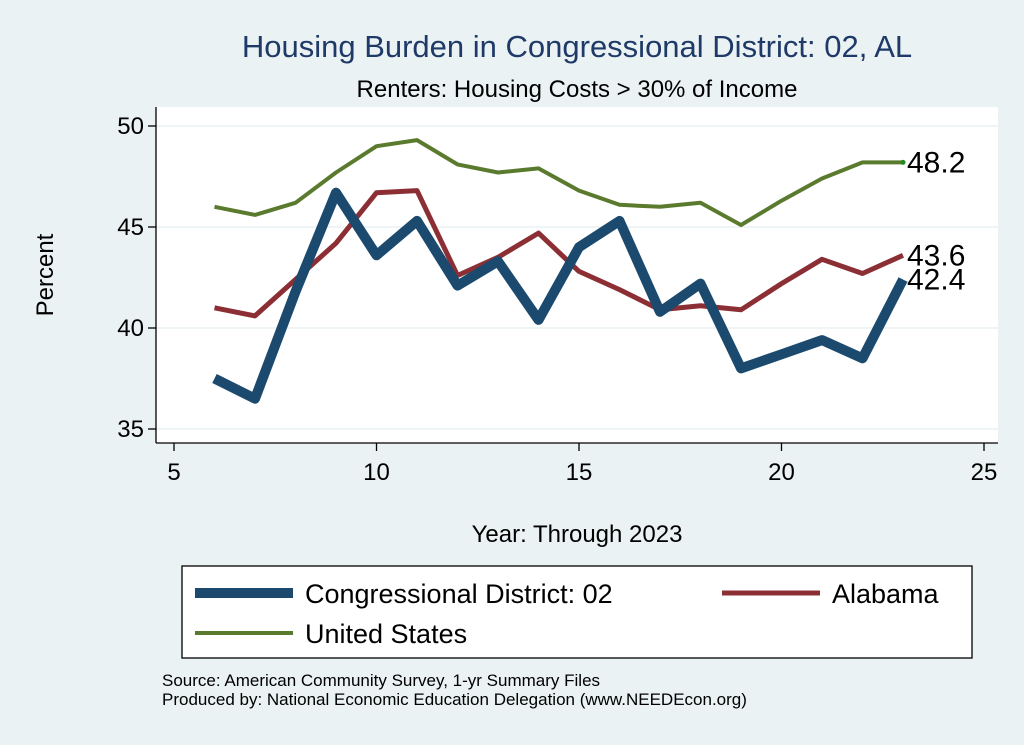 The image size is (1024, 745). What do you see at coordinates (130, 429) in the screenshot?
I see `y-tick-label-35: 35` at bounding box center [130, 429].